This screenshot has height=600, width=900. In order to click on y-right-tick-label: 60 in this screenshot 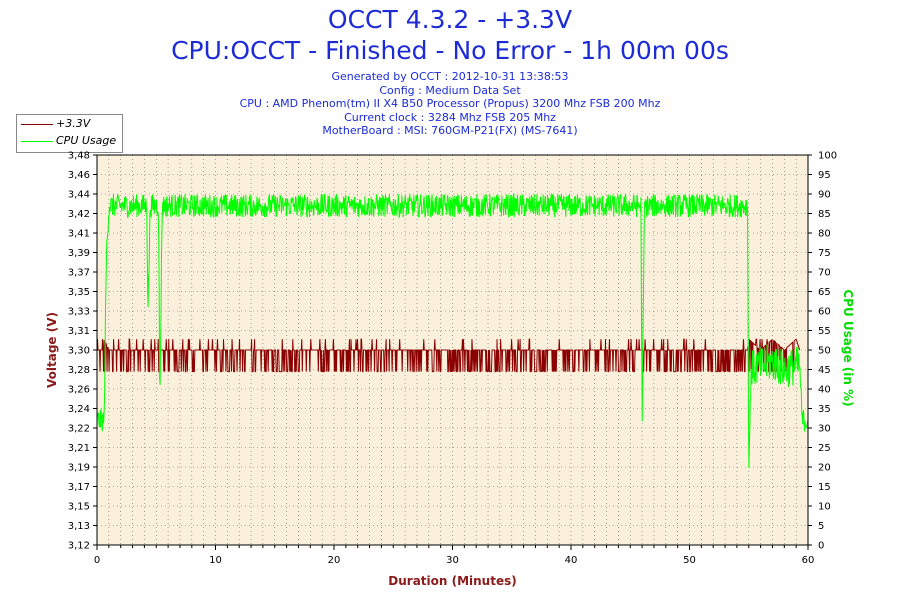, I will do `click(824, 312)`.